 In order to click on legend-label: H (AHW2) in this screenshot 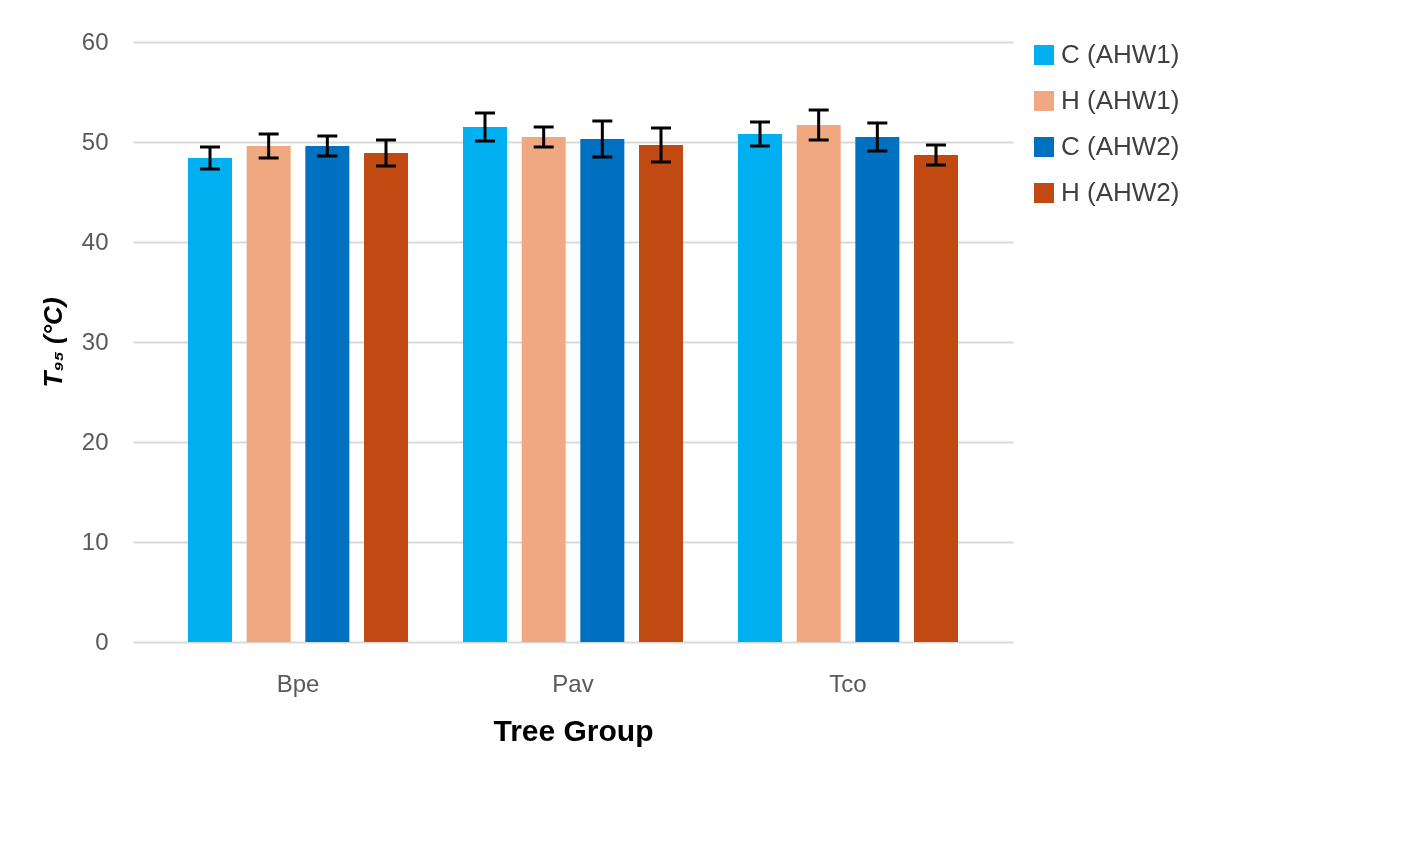, I will do `click(1120, 192)`.